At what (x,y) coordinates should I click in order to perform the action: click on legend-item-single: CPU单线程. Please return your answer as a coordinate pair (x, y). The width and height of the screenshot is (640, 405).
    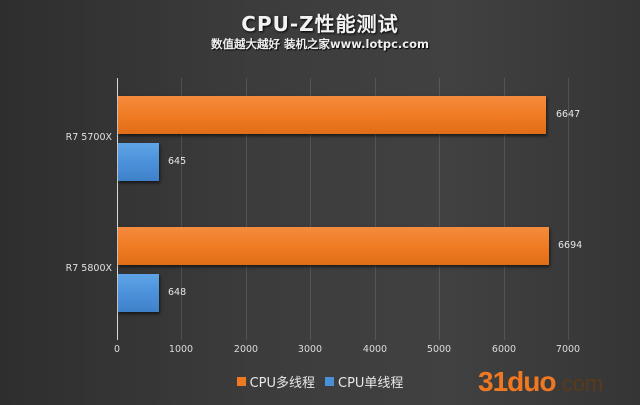
    Looking at the image, I should click on (364, 381).